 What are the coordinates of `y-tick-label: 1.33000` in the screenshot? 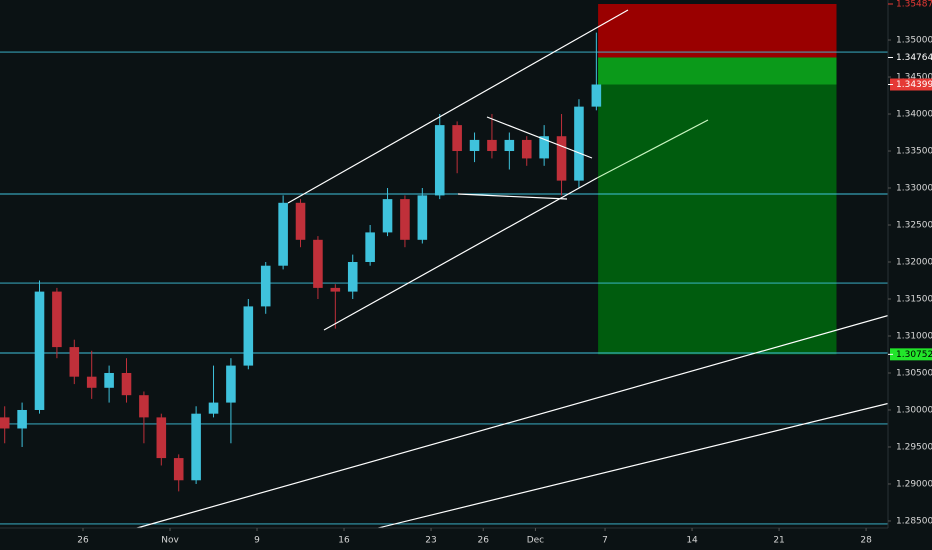 It's located at (914, 189).